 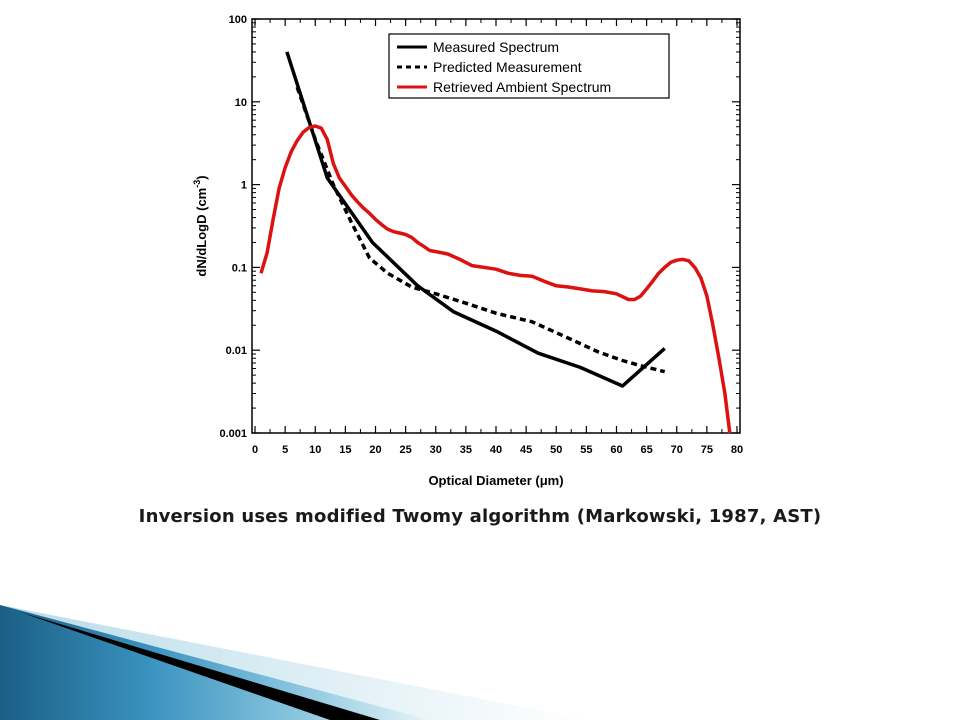 What do you see at coordinates (677, 450) in the screenshot?
I see `x-tick-label: 70` at bounding box center [677, 450].